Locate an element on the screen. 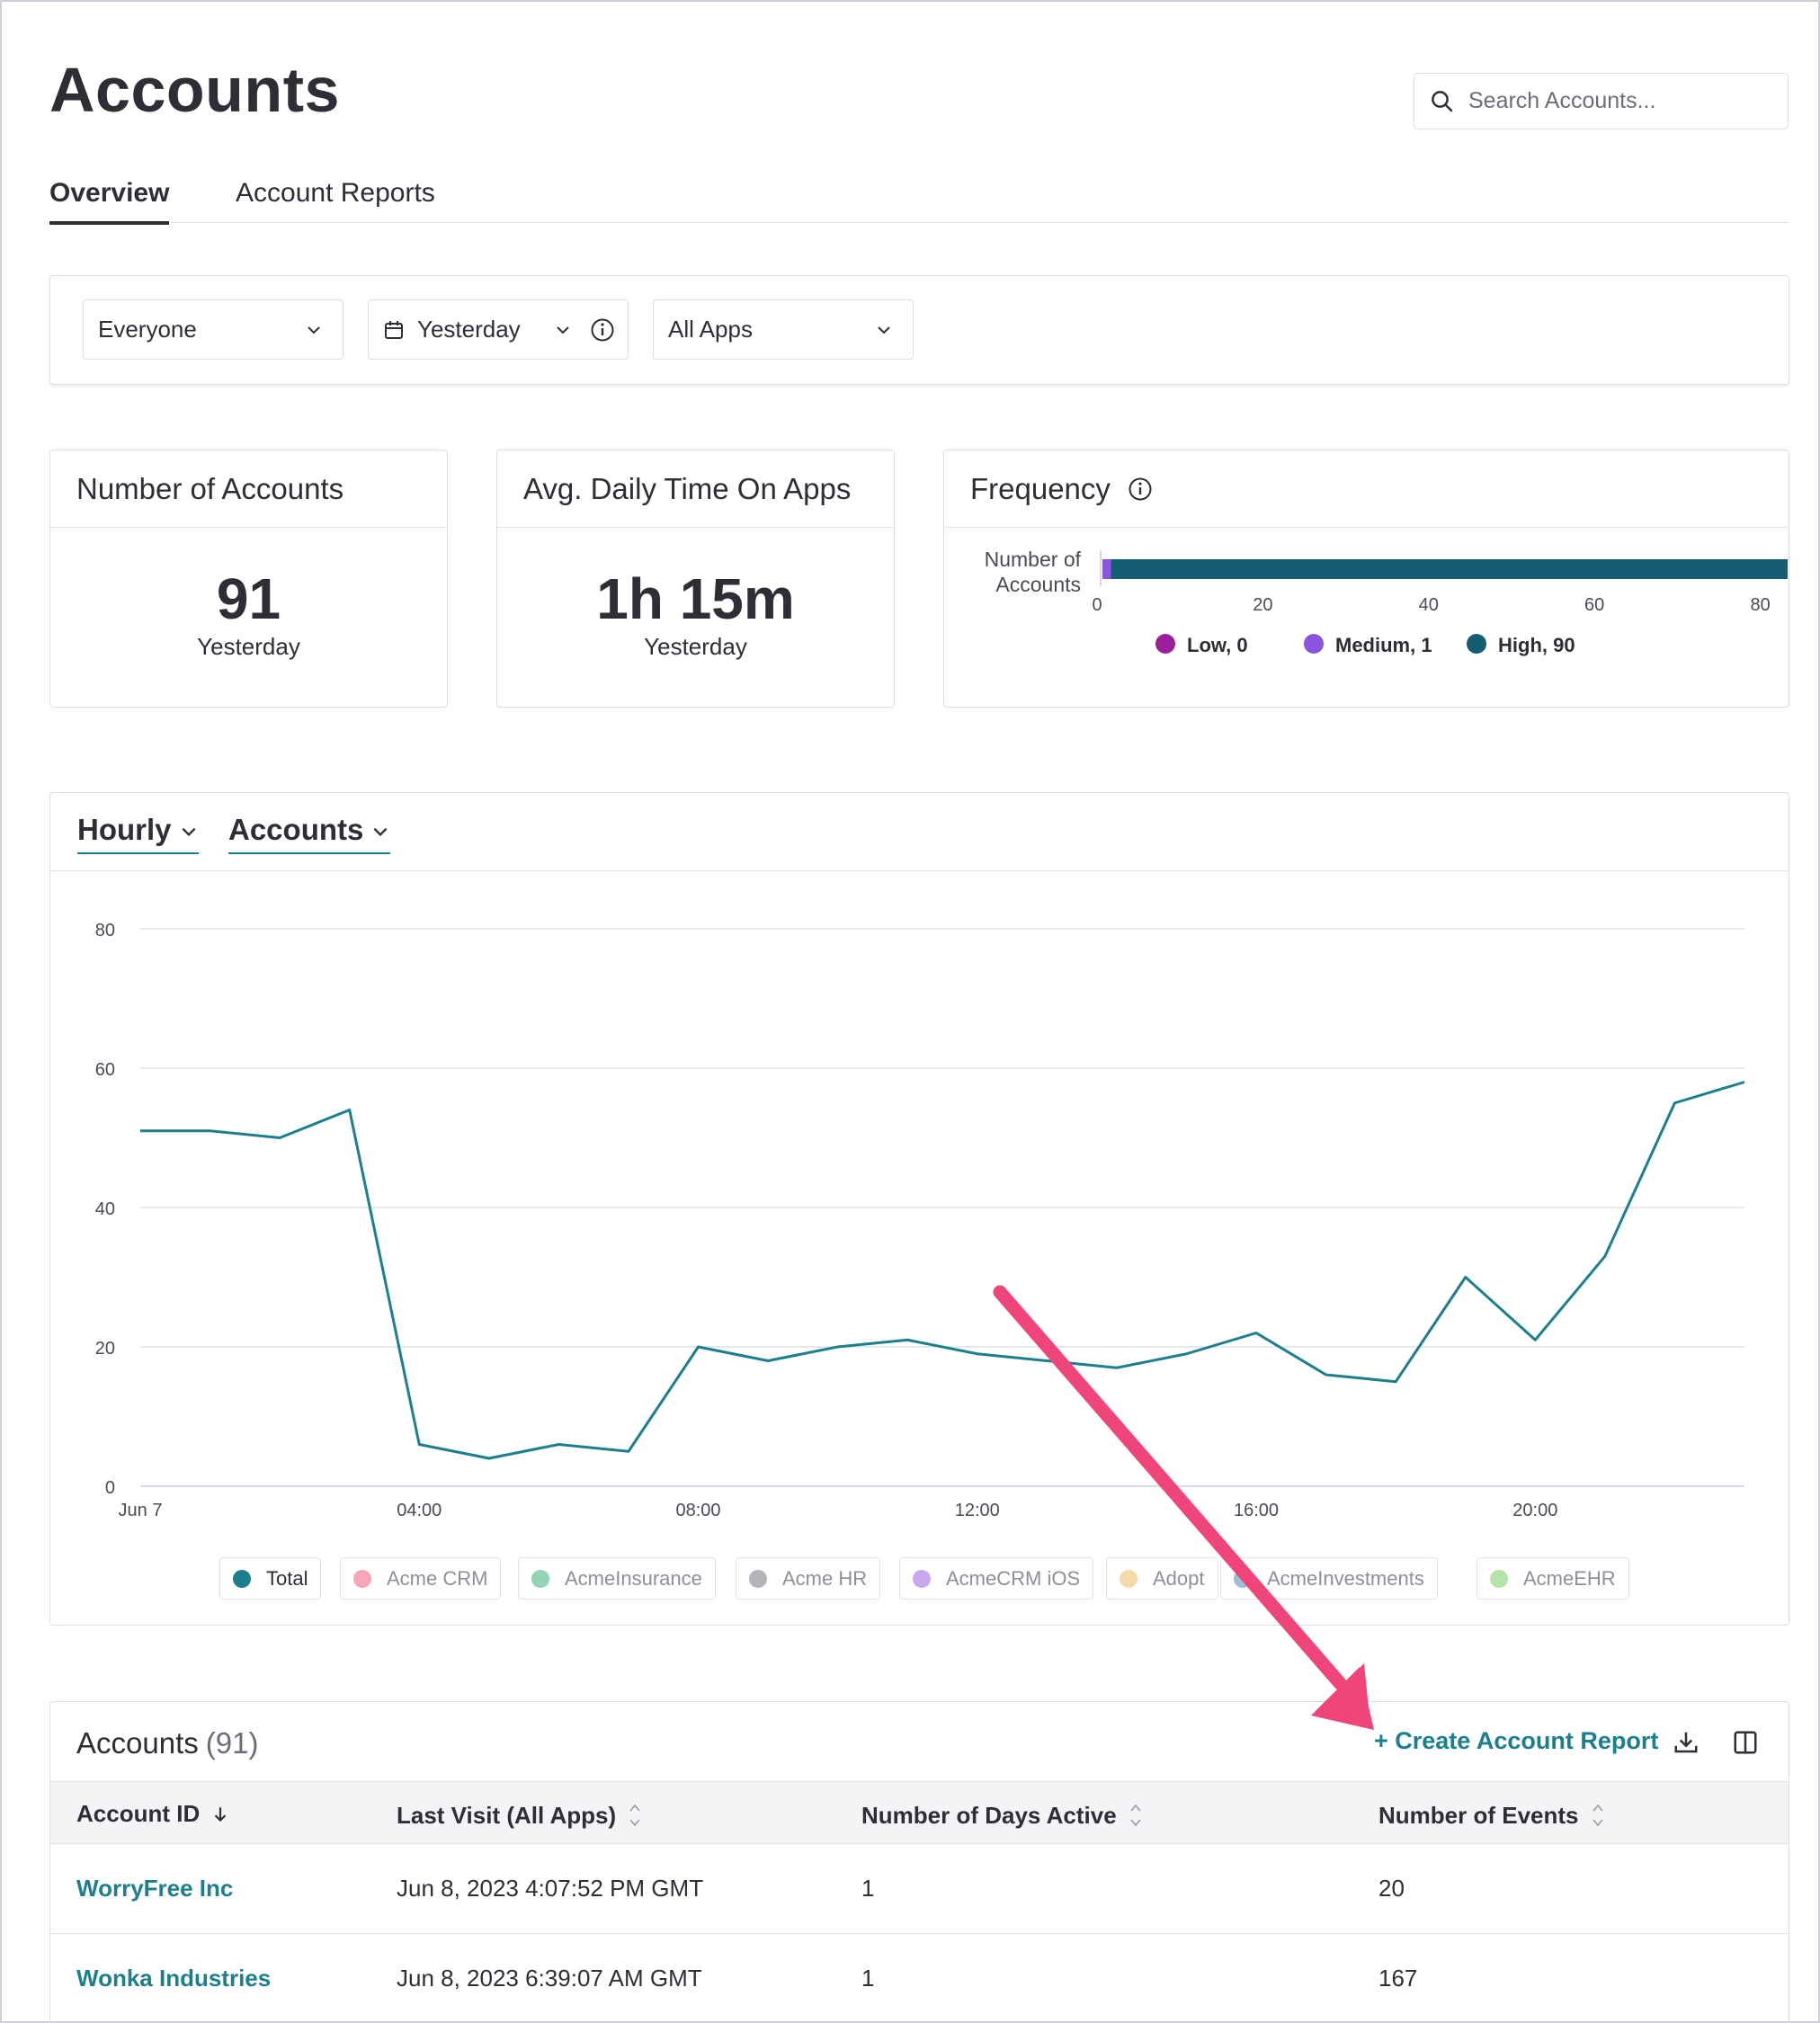  segment-dropdown: Everyone is located at coordinates (213, 329).